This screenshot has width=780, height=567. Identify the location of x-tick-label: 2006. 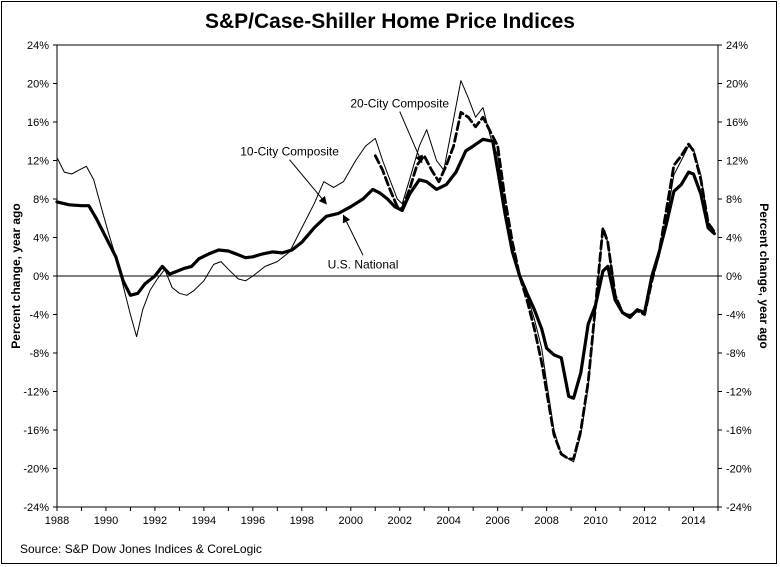
(497, 521).